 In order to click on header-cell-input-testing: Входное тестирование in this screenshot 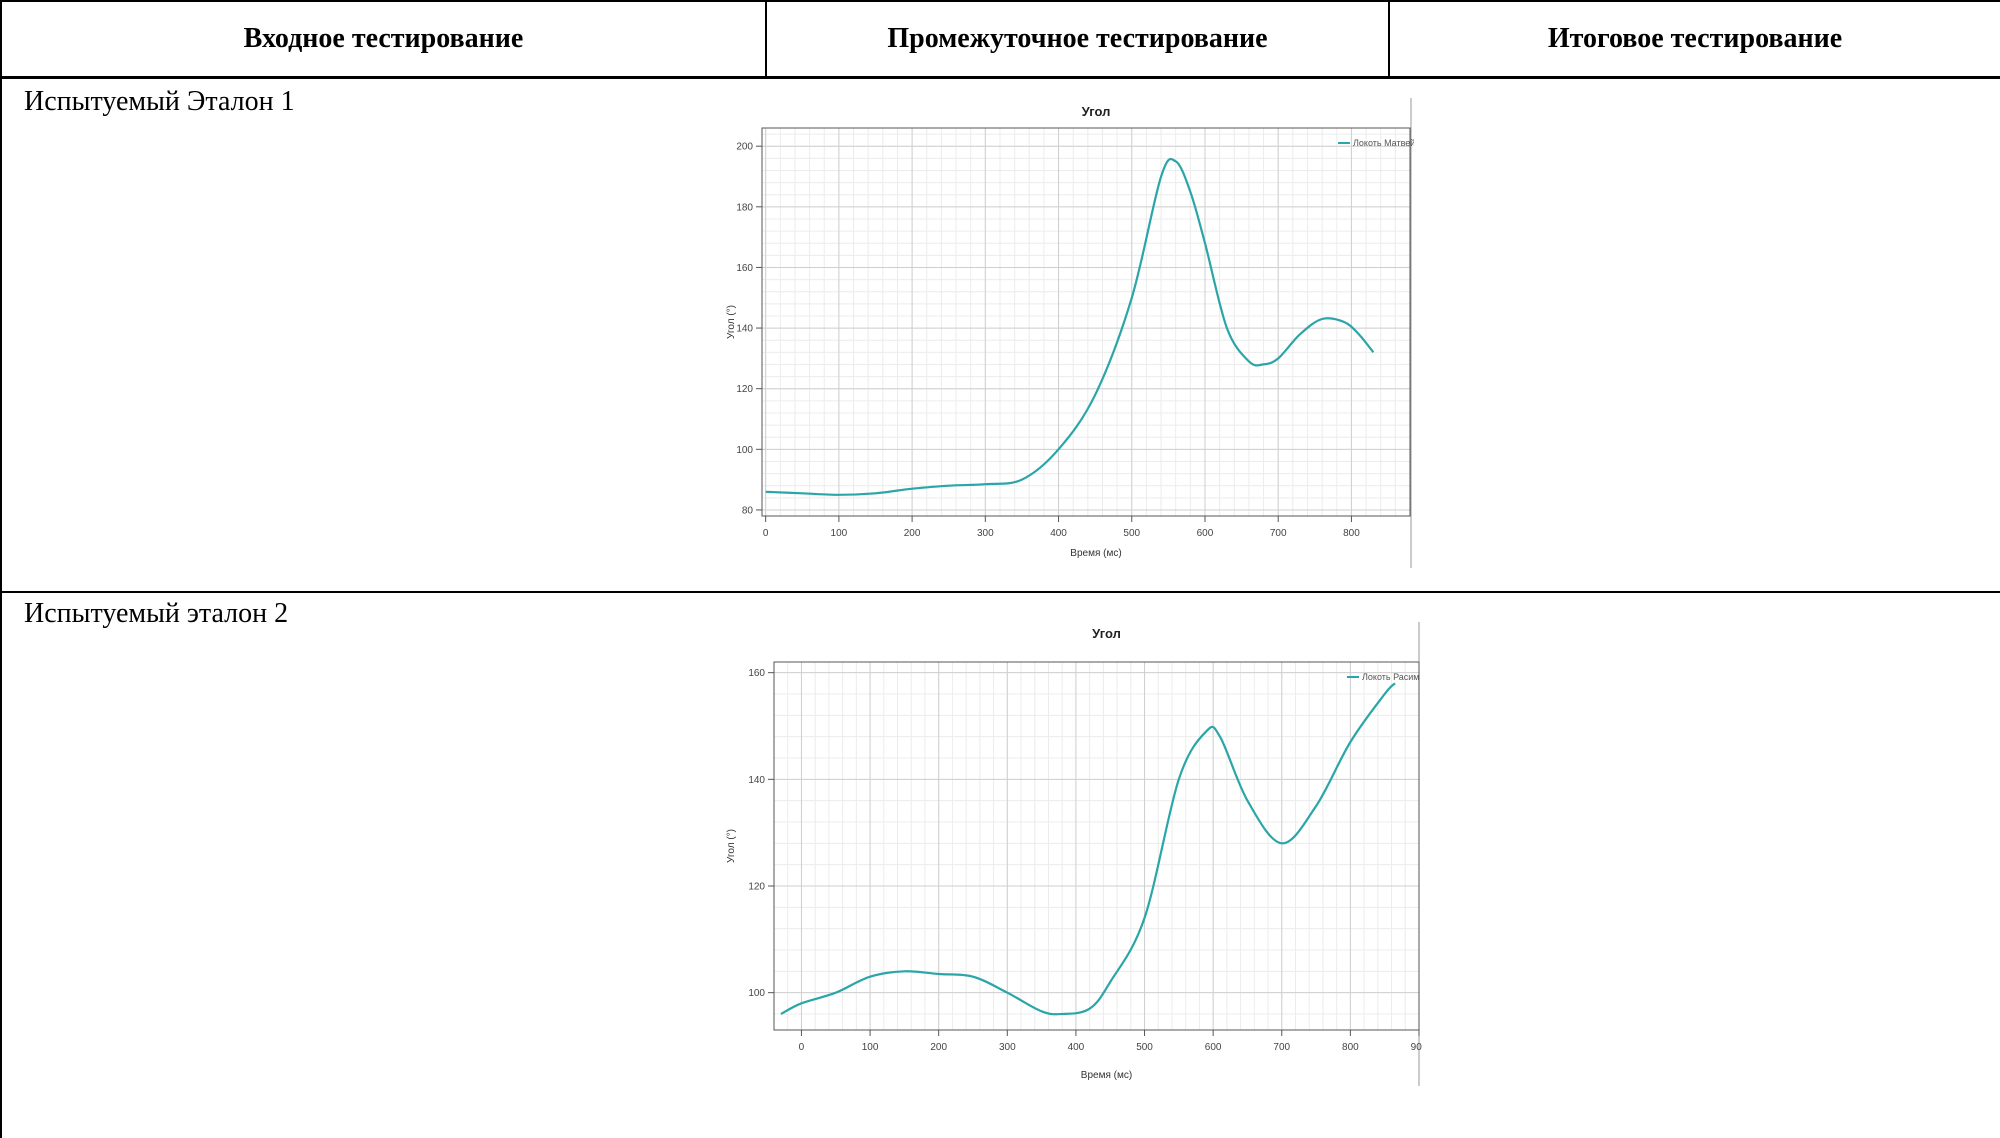, I will do `click(383, 38)`.